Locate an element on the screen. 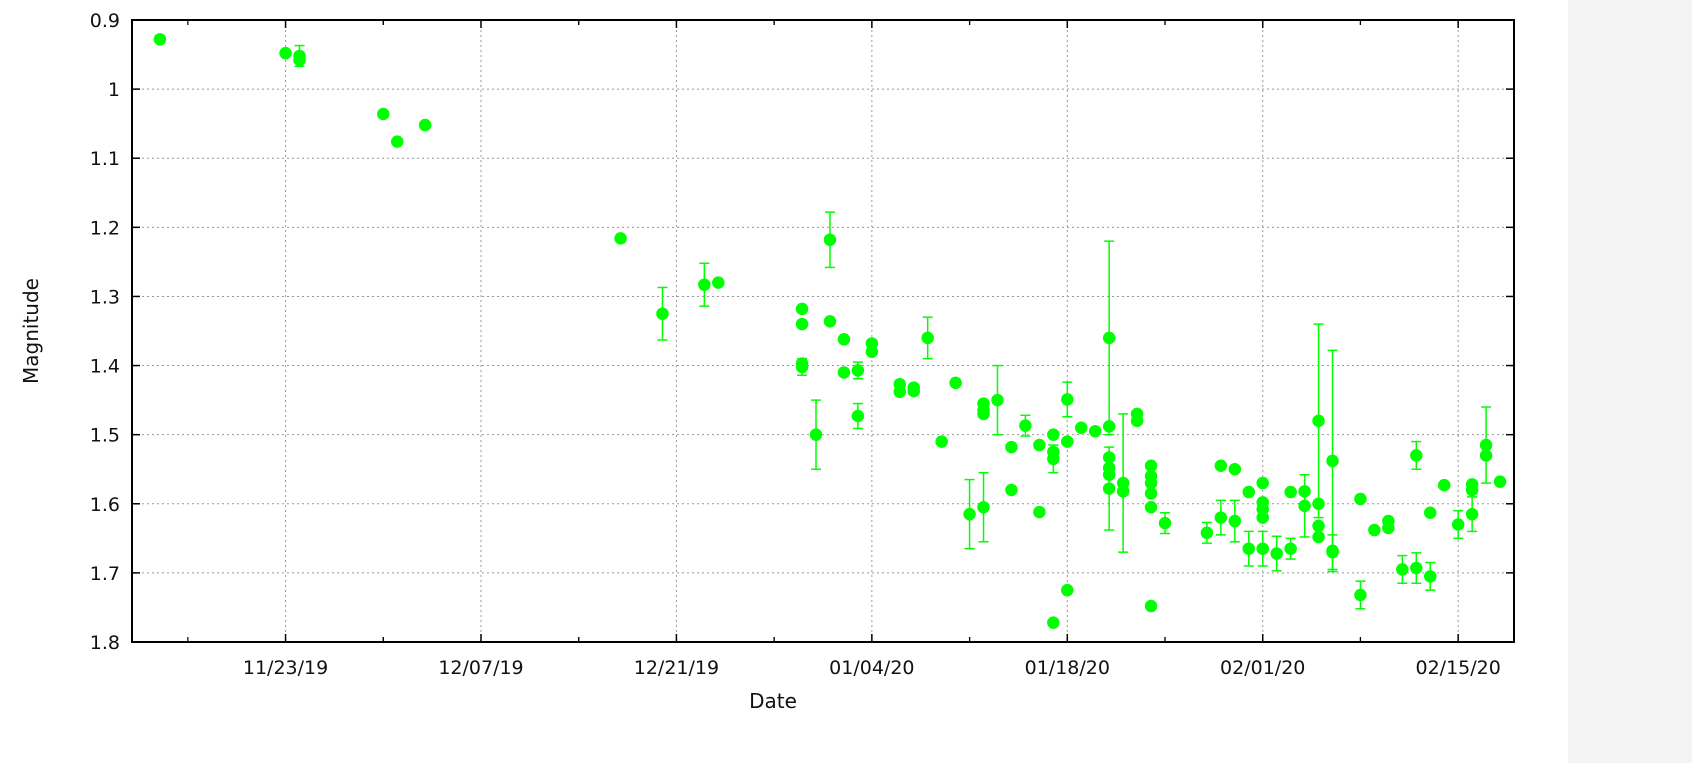 Image resolution: width=1692 pixels, height=763 pixels. y-tick-label: 1.5 is located at coordinates (105, 436).